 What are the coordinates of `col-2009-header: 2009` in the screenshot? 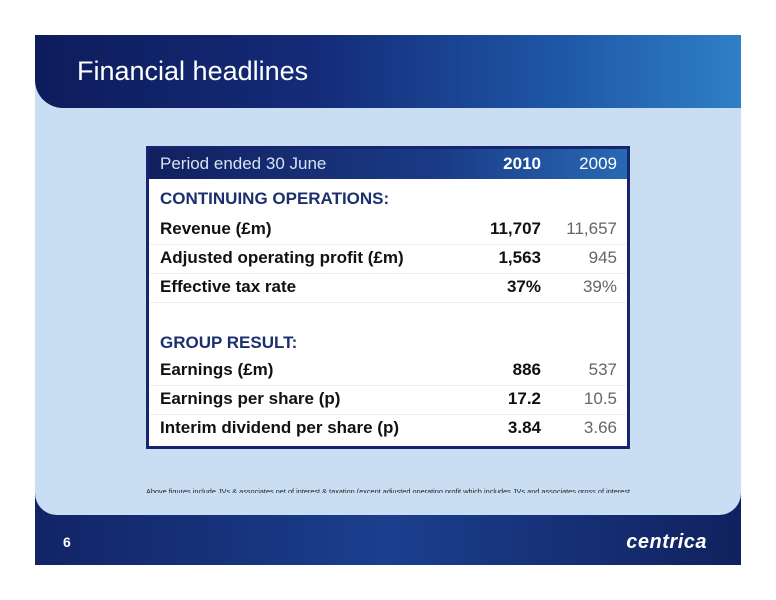 It's located at (598, 163).